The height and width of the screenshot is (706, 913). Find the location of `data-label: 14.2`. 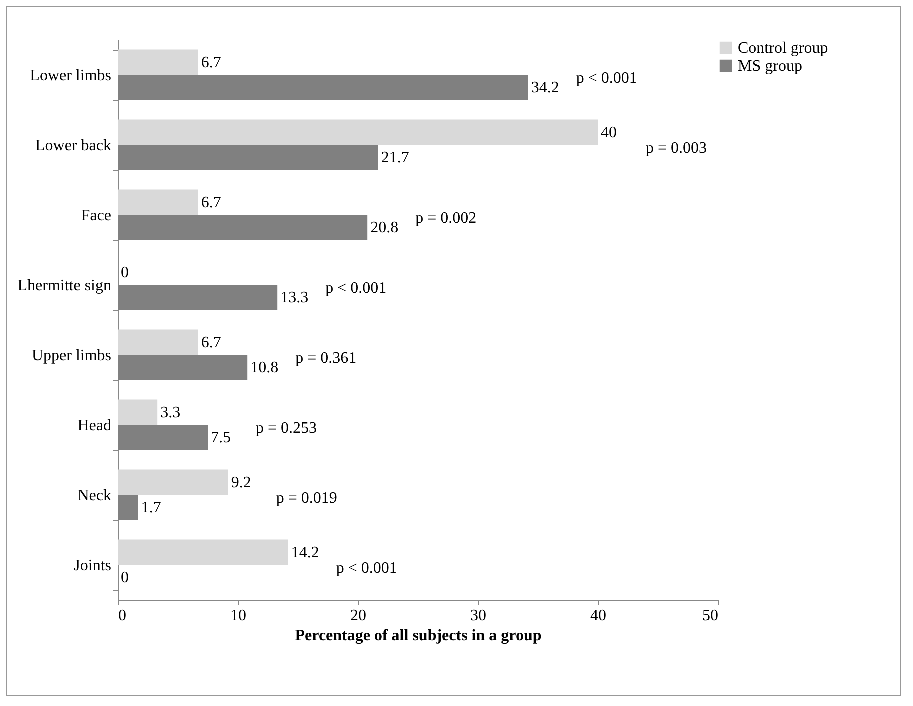

data-label: 14.2 is located at coordinates (305, 553).